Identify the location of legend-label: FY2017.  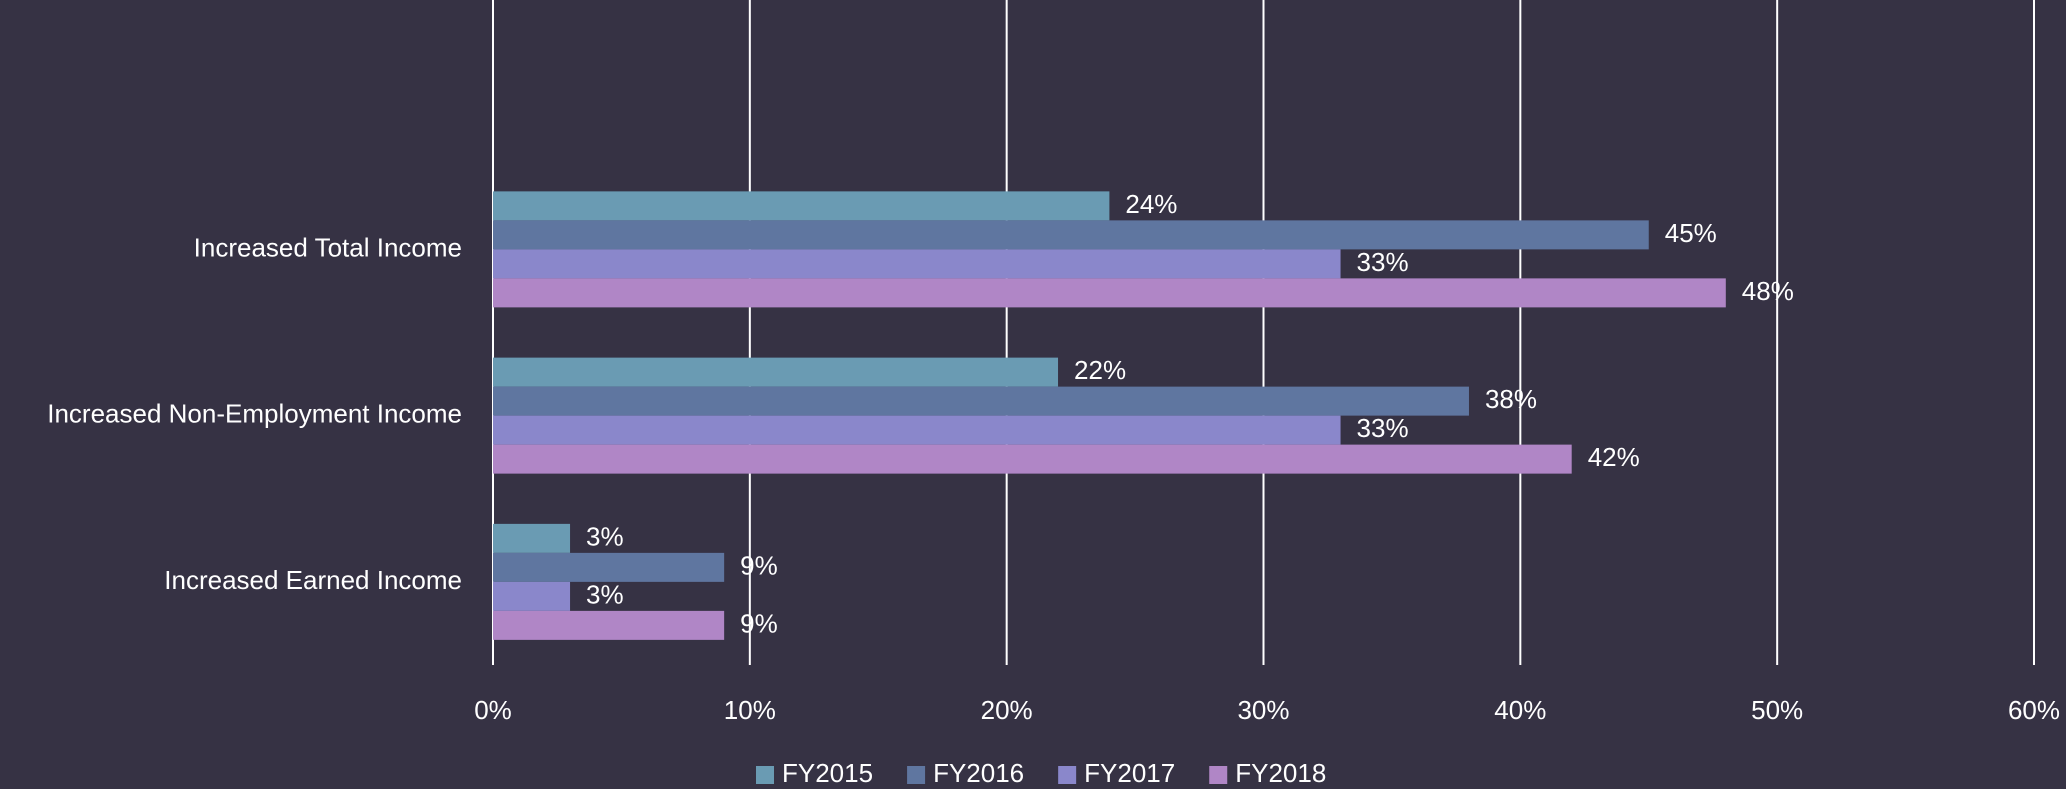
(1129, 773).